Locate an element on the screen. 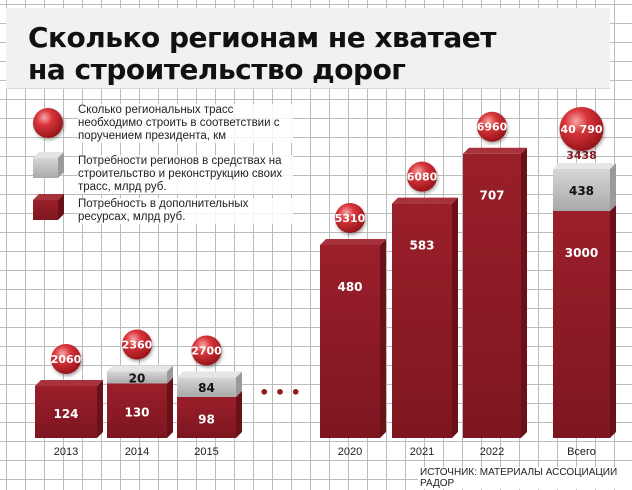  km-bubble-2014: 2360 is located at coordinates (137, 344).